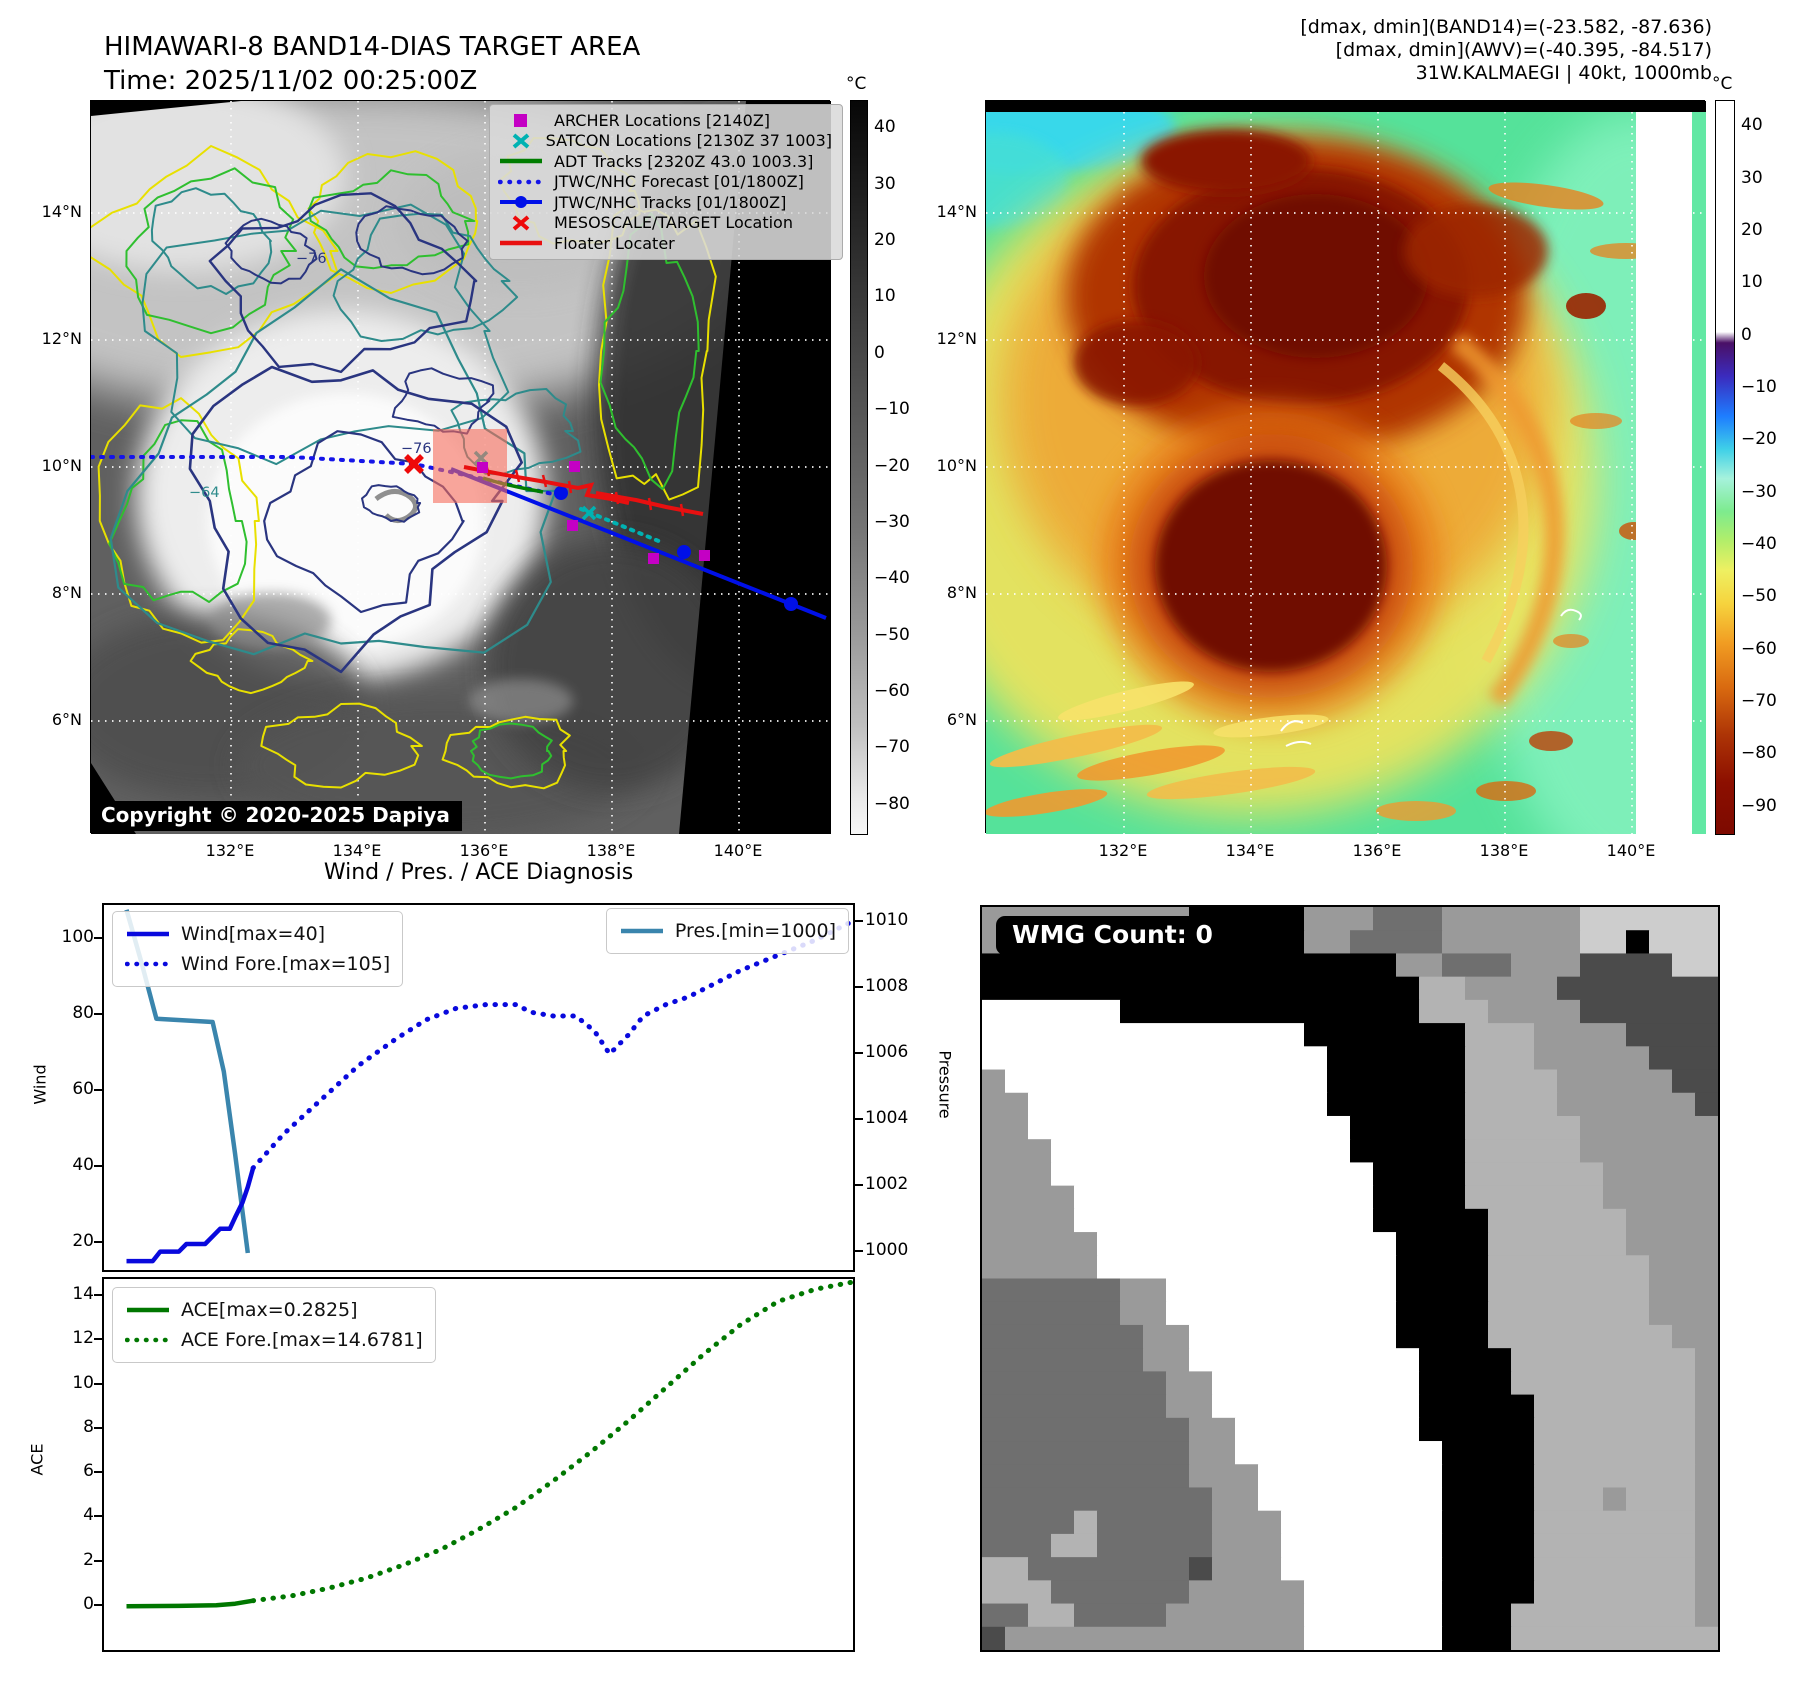 The width and height of the screenshot is (1797, 1690). Describe the element at coordinates (470, 466) in the screenshot. I see `floater-target-box` at that location.